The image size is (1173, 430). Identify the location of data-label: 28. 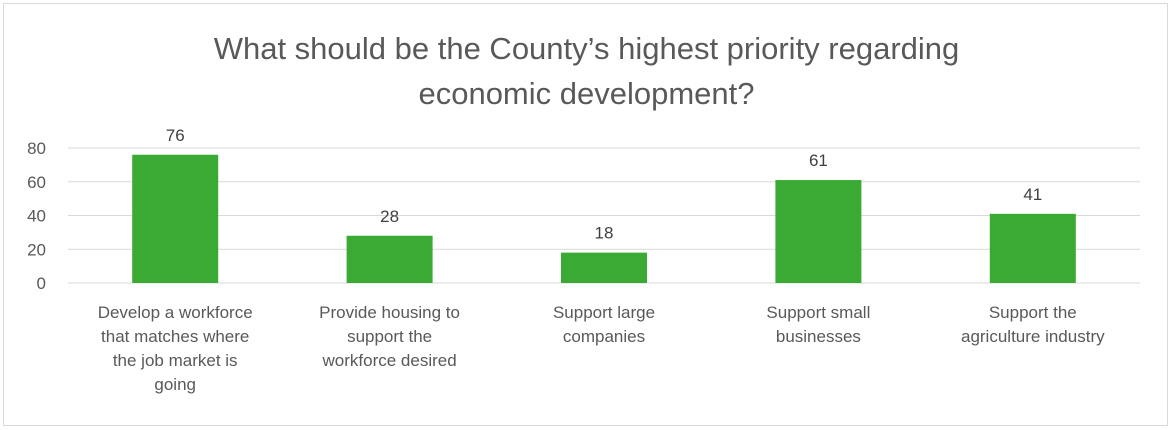
(389, 216).